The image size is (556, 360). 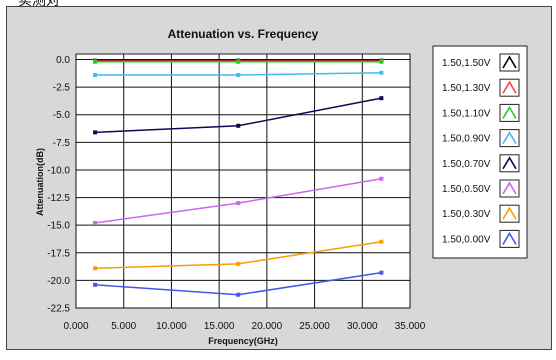 I want to click on x-tick-label: 10.000, so click(x=171, y=326).